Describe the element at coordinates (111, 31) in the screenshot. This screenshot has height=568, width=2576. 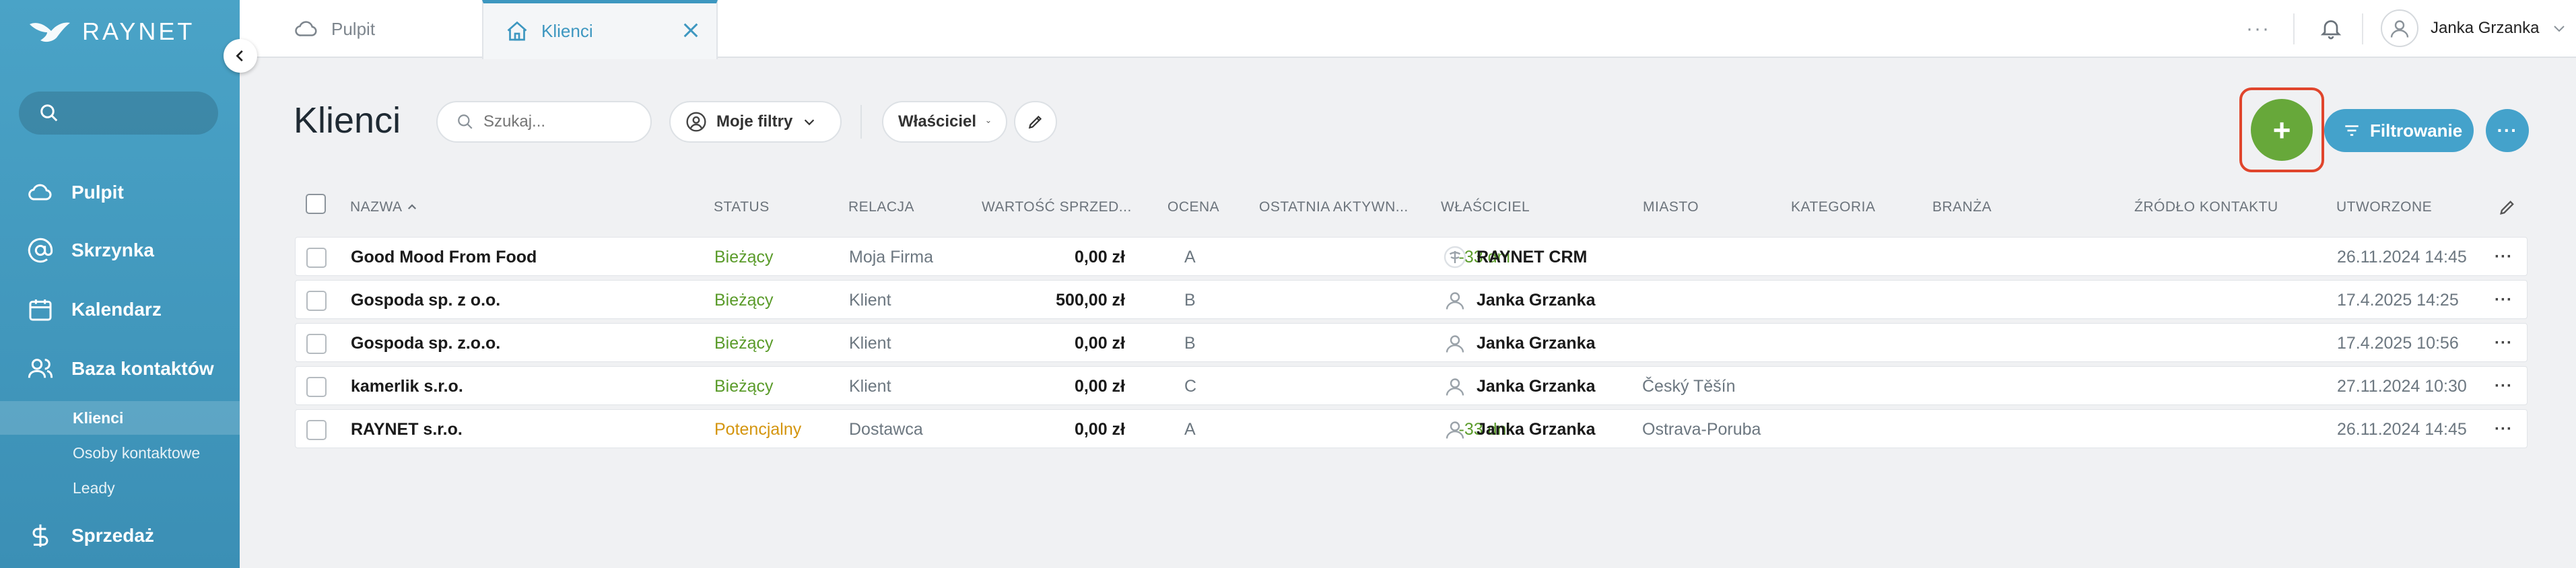
I see `logo: RAYNET` at that location.